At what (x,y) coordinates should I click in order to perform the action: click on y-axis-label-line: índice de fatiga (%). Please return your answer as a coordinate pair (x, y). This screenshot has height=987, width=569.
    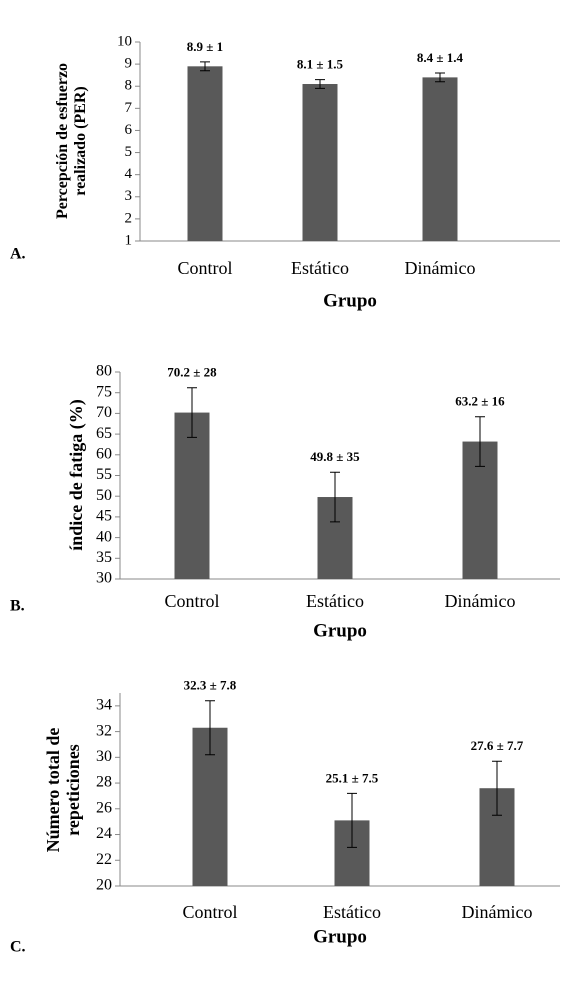
    Looking at the image, I should click on (76, 474).